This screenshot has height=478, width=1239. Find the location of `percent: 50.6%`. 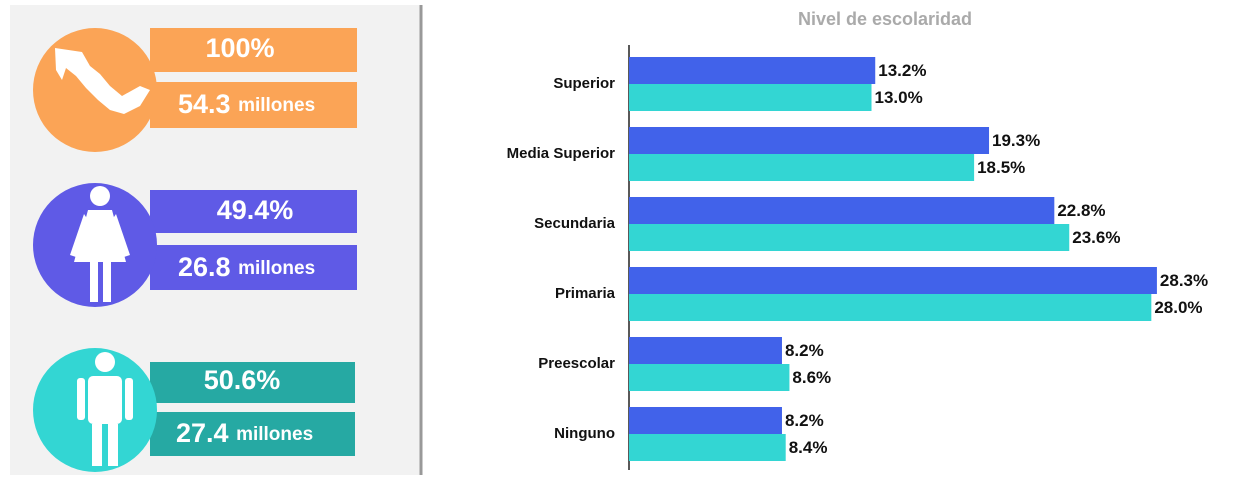

percent: 50.6% is located at coordinates (242, 380).